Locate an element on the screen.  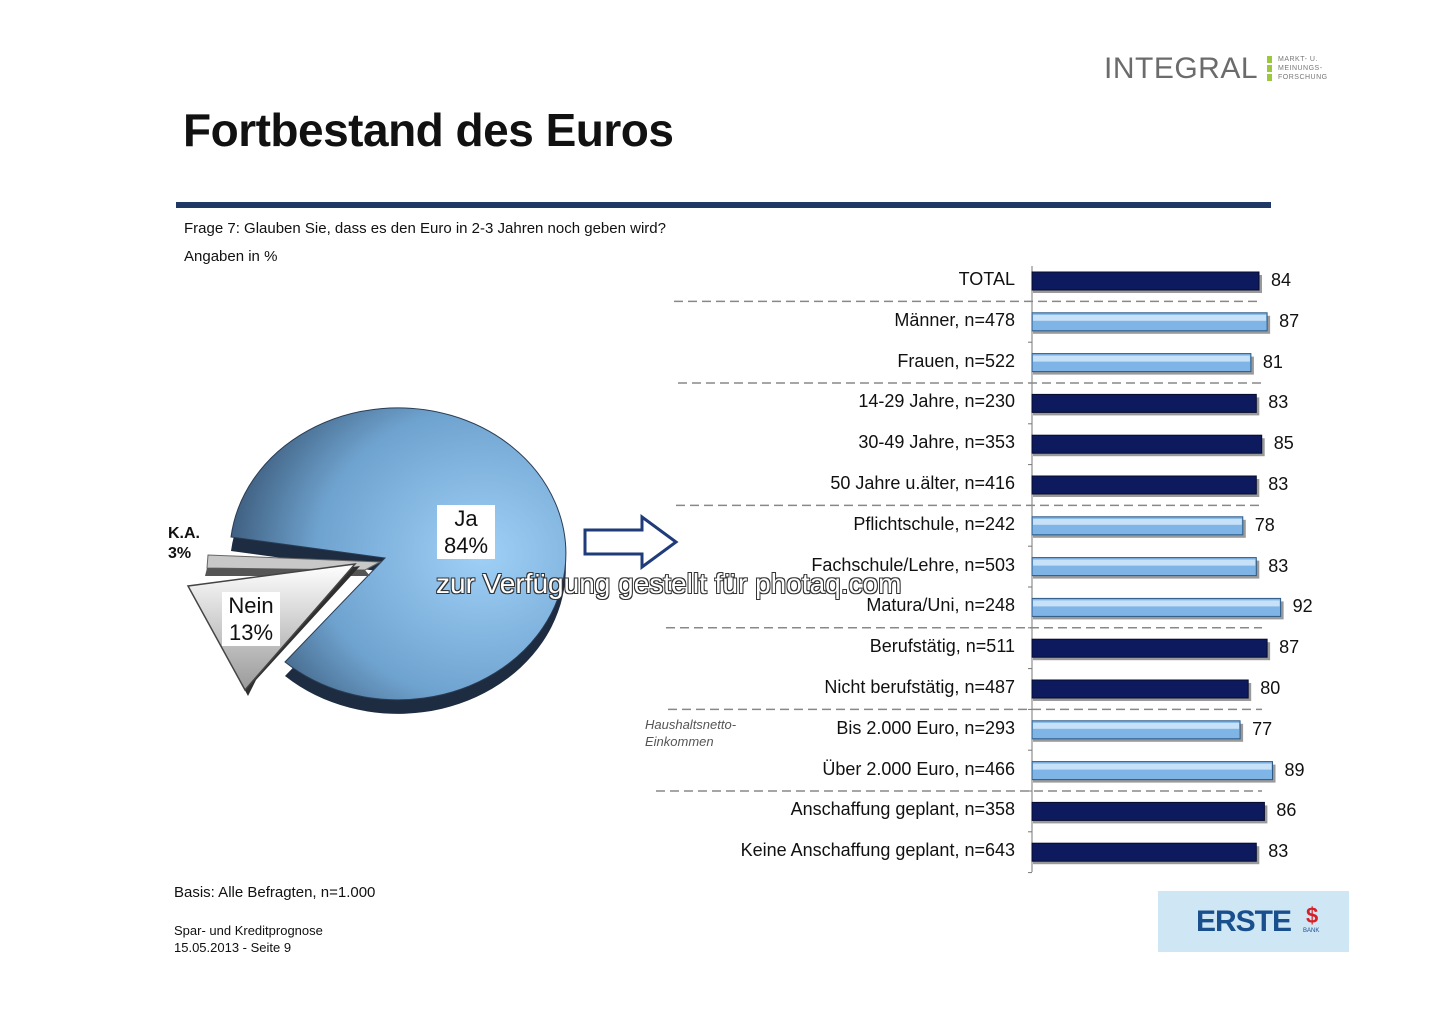
erste-logo-word: ERSTE is located at coordinates (1244, 921).